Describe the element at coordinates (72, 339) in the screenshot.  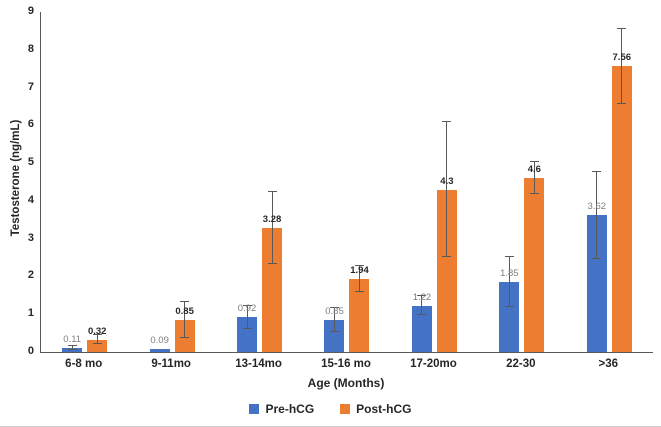
I see `data-label: 0.11` at that location.